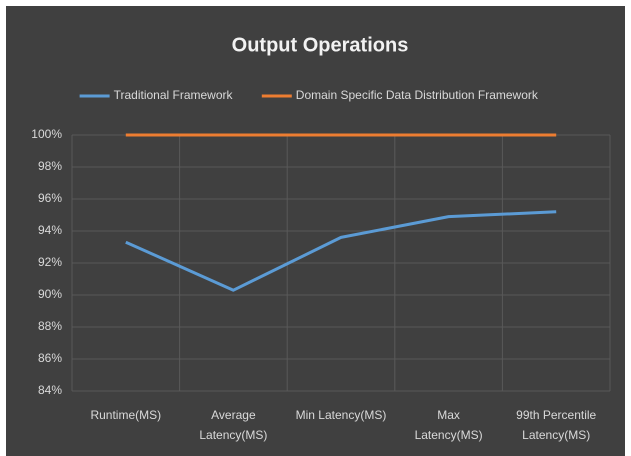 Image resolution: width=631 pixels, height=456 pixels. Describe the element at coordinates (126, 415) in the screenshot. I see `x-tick-label: Runtime(MS)` at that location.